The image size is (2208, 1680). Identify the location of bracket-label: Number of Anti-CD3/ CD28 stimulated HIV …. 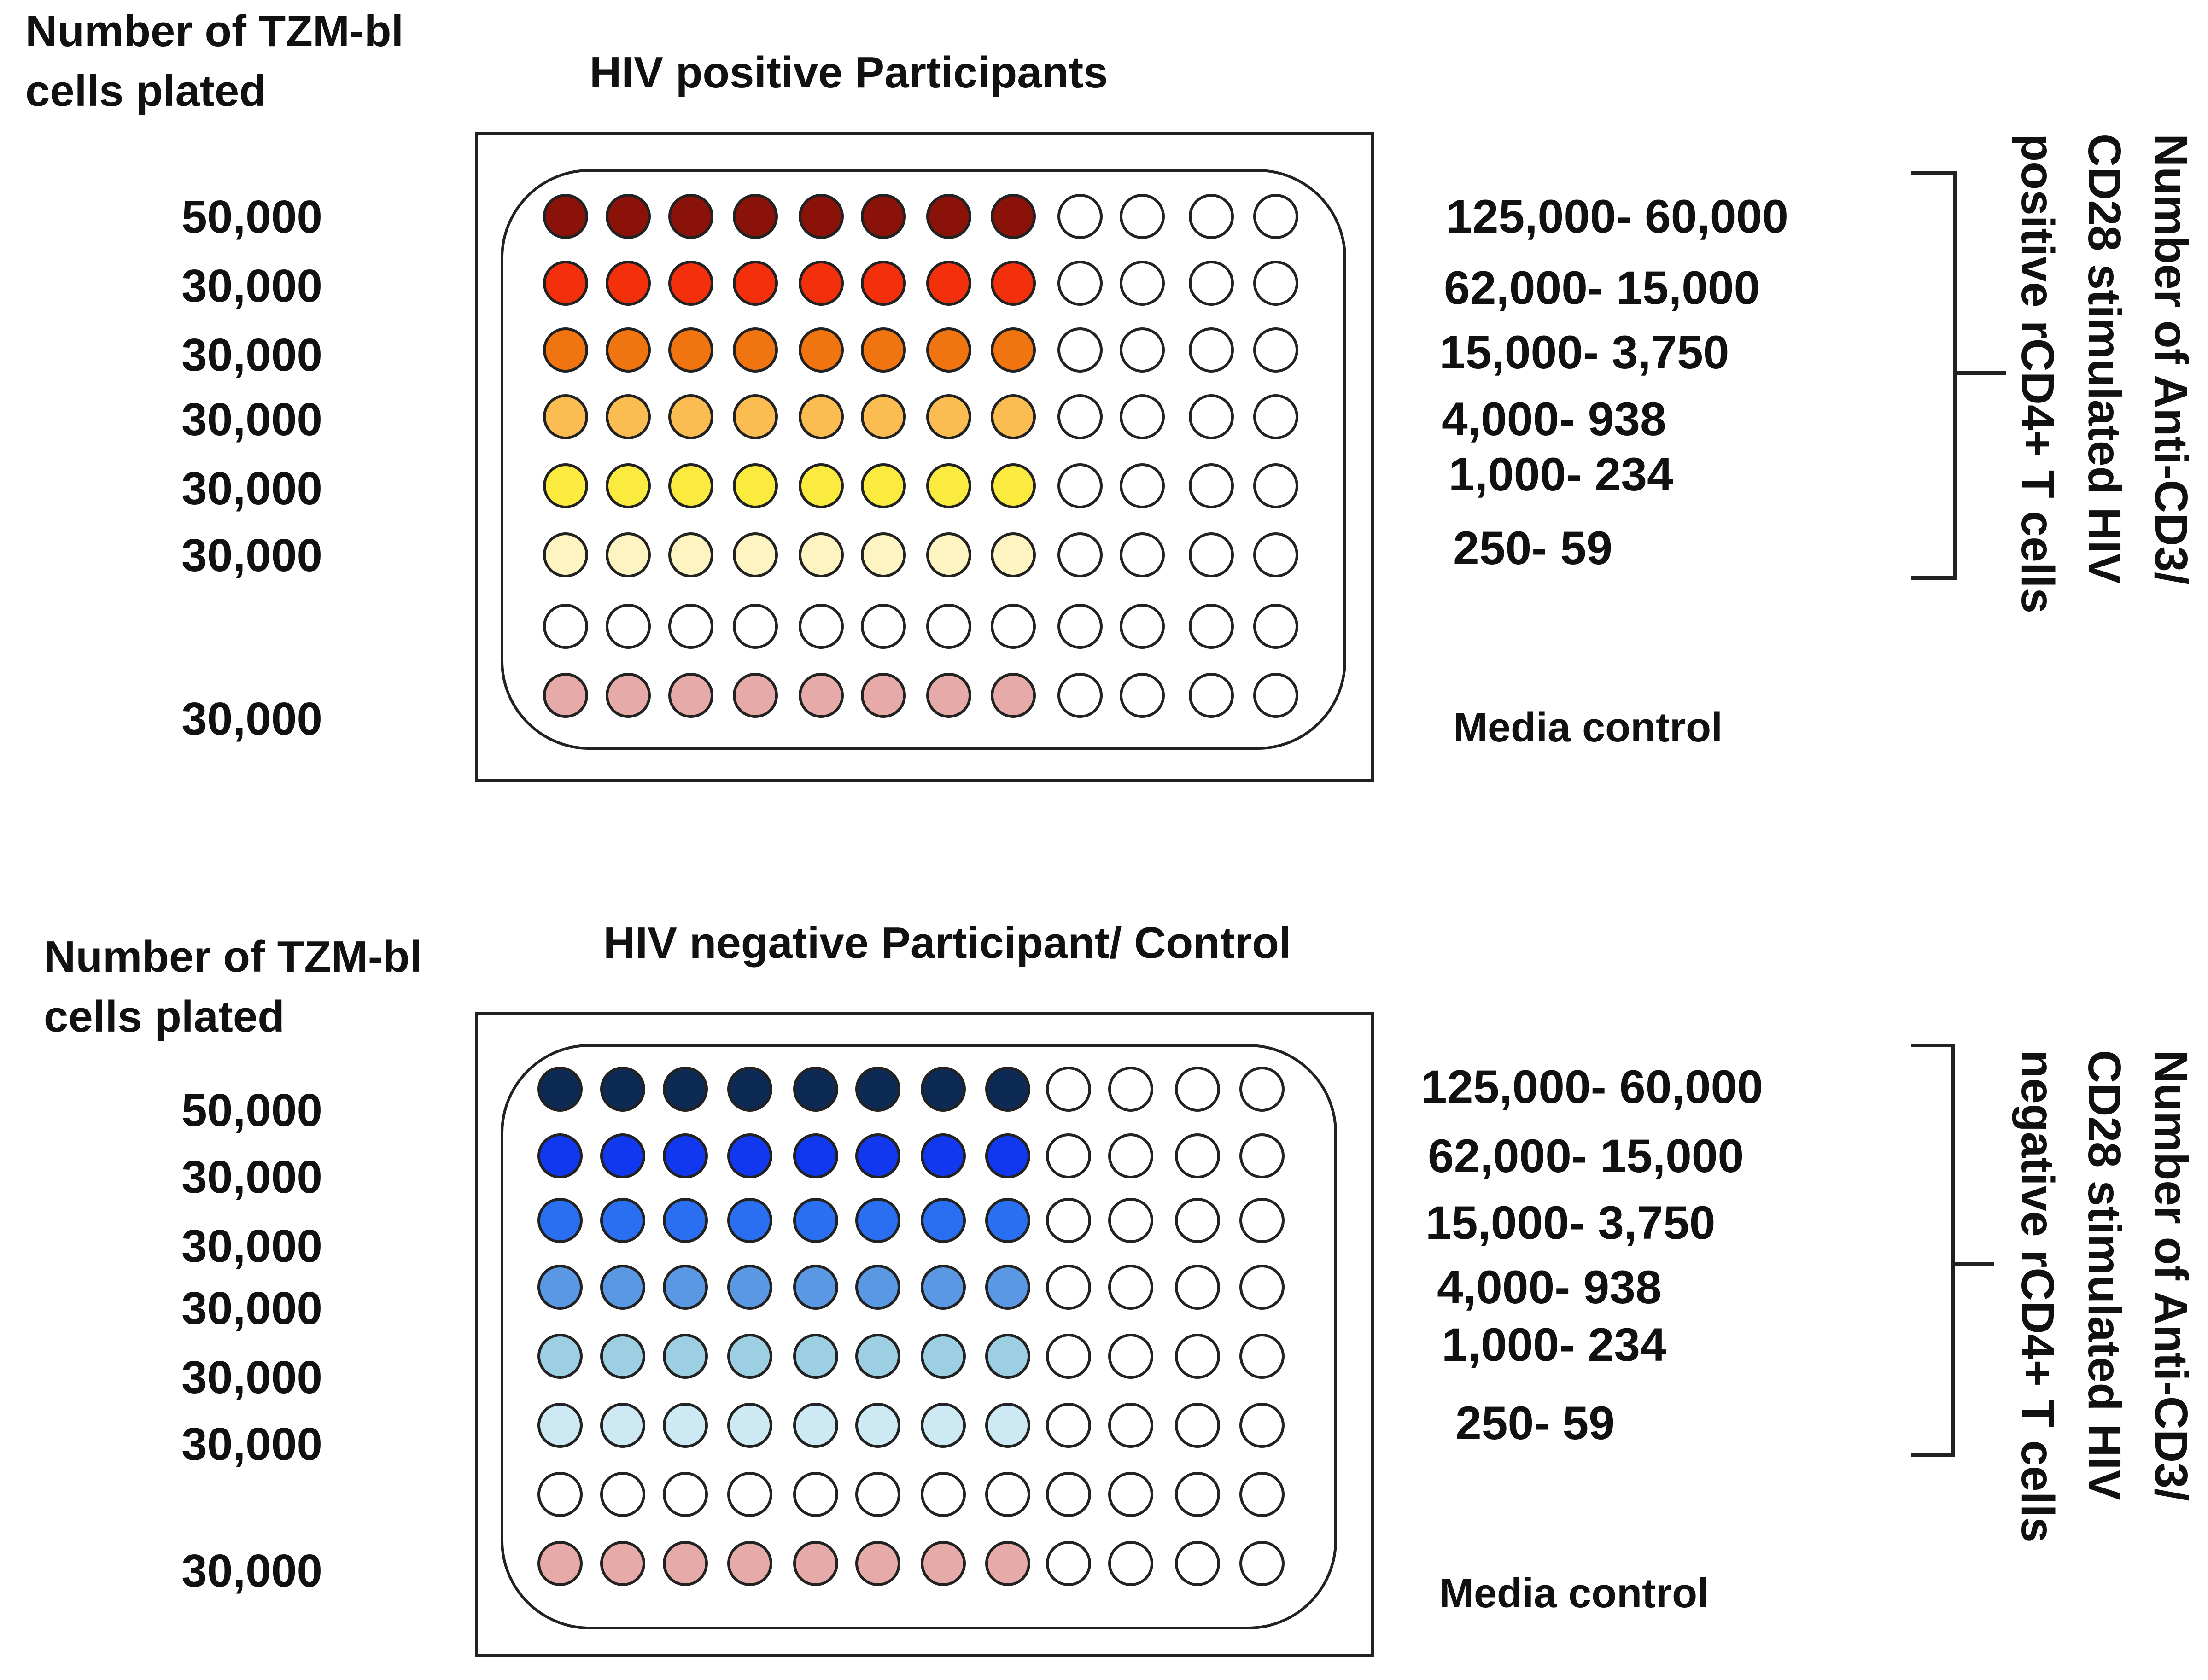
(2104, 373).